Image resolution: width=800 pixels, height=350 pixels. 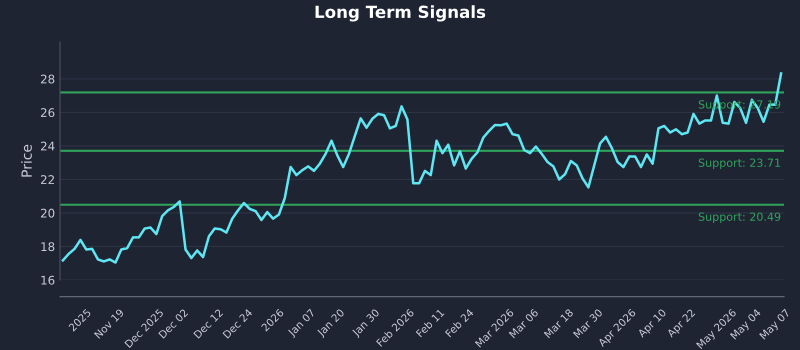 What do you see at coordinates (47, 146) in the screenshot?
I see `y-tick-label: 24` at bounding box center [47, 146].